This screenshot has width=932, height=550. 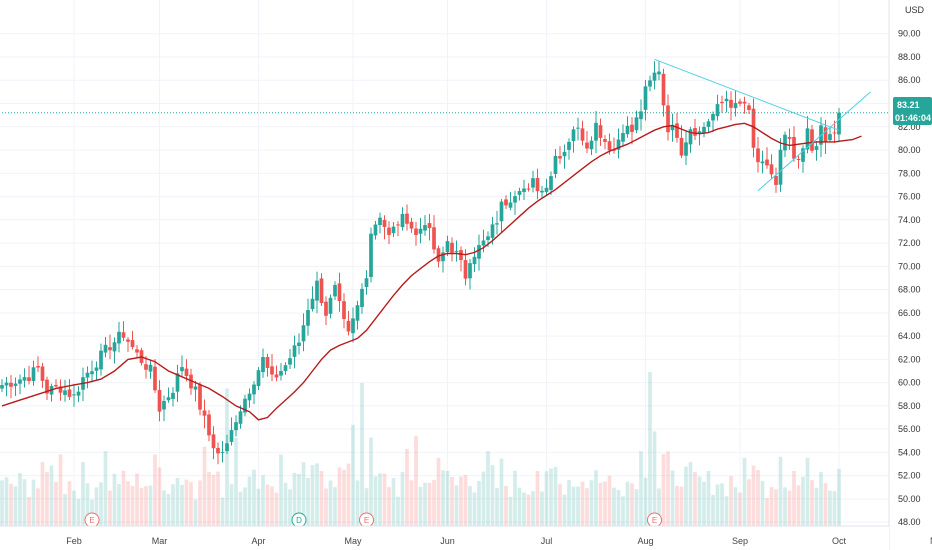 What do you see at coordinates (499, 541) in the screenshot?
I see `time-axis: FebMarAprMayJunJulAugSepOctNovDec` at bounding box center [499, 541].